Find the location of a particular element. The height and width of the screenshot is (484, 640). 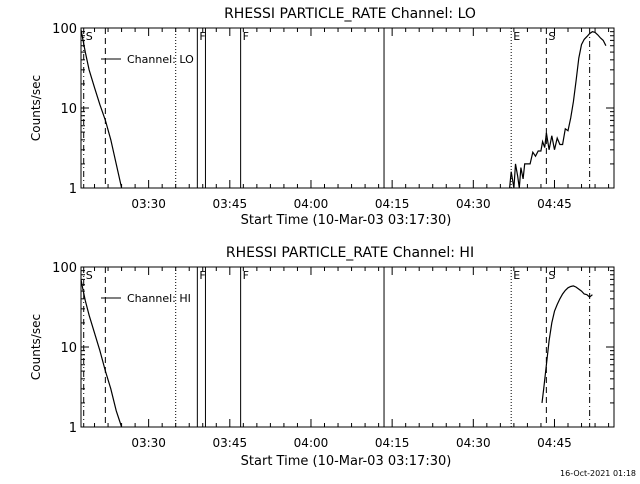

chart-title: RHESSI PARTICLE_RATE Channel: HI is located at coordinates (350, 253).